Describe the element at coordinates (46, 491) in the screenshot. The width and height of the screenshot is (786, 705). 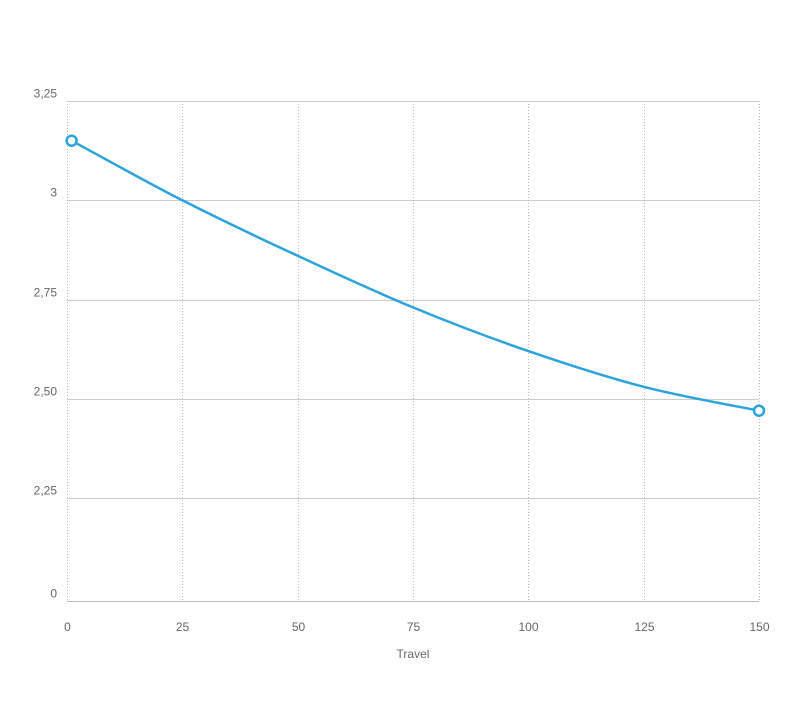
I see `y-tick-label: 2,25` at that location.